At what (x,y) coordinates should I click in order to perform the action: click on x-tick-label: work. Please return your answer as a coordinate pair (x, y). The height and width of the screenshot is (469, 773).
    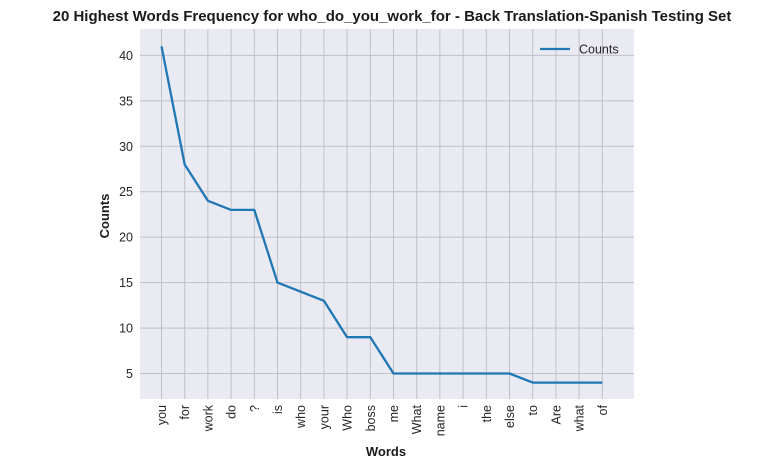
    Looking at the image, I should click on (208, 418).